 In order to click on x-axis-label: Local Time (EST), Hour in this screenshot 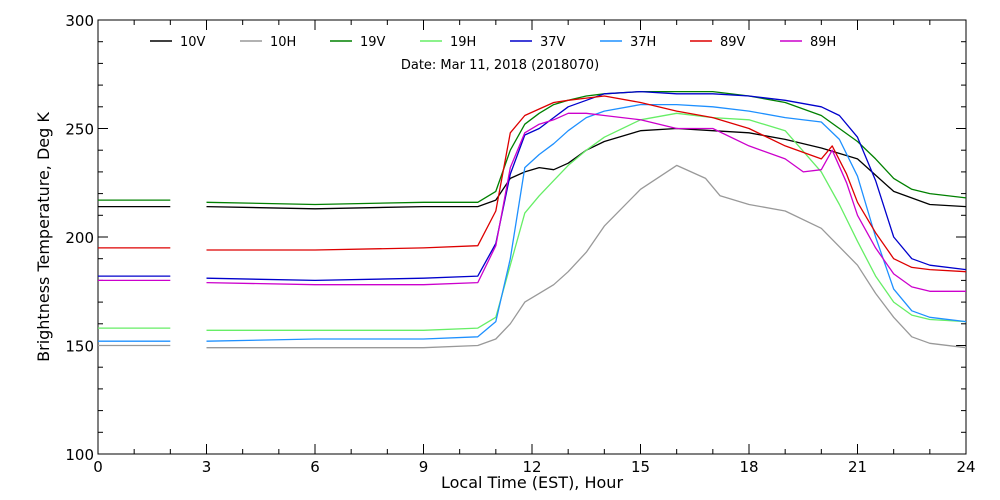, I will do `click(532, 482)`.